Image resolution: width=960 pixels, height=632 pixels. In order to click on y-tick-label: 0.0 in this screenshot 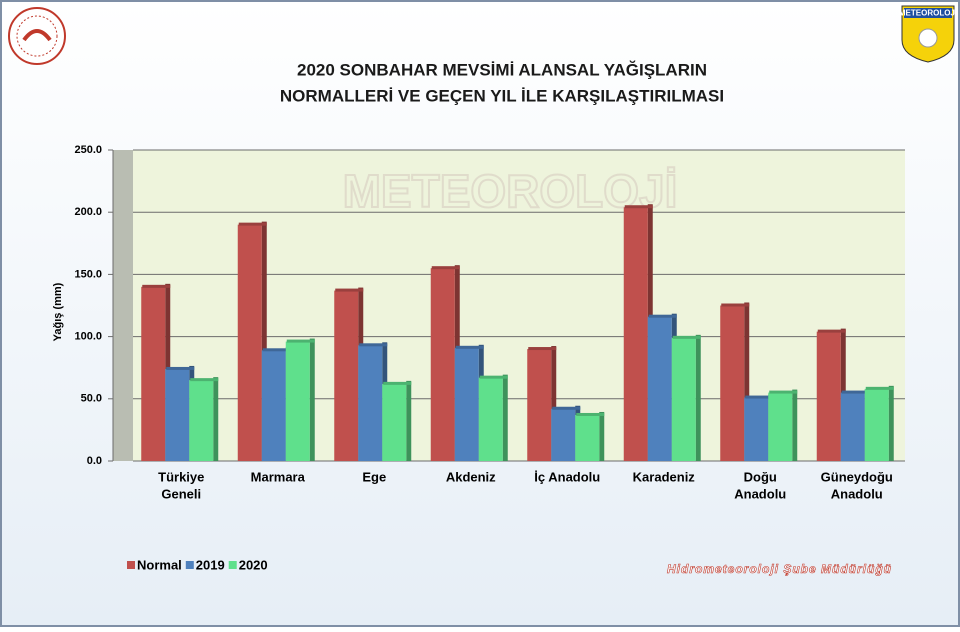, I will do `click(94, 461)`.